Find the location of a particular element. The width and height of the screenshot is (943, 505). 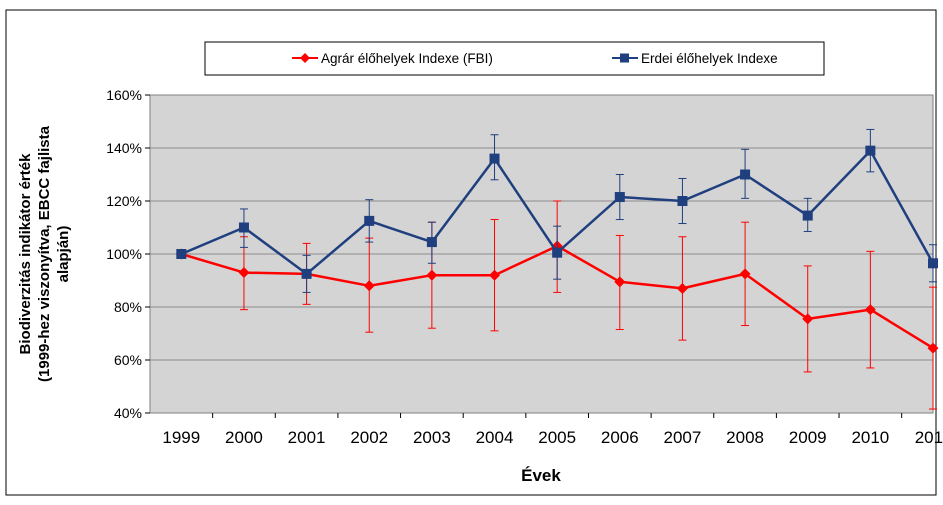

legend-label-1: Erdei élőhelyek Indexe is located at coordinates (709, 58).